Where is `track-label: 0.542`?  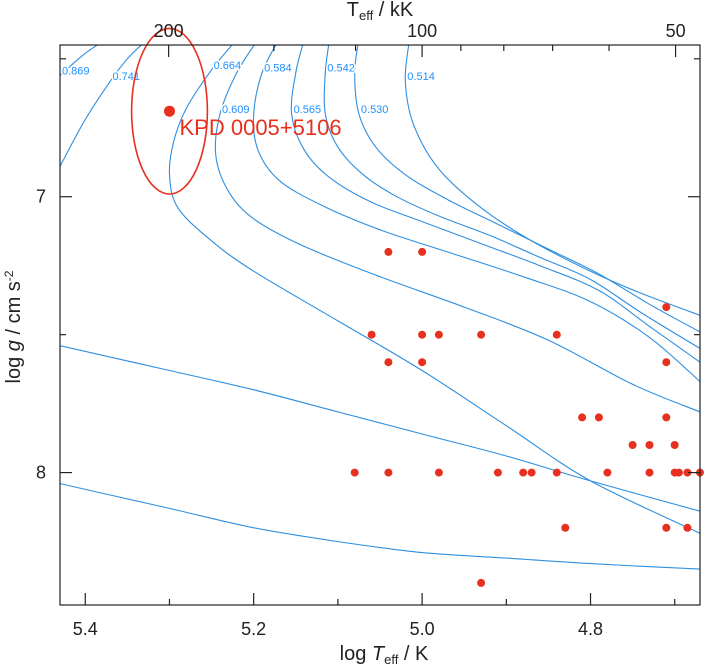
track-label: 0.542 is located at coordinates (341, 69).